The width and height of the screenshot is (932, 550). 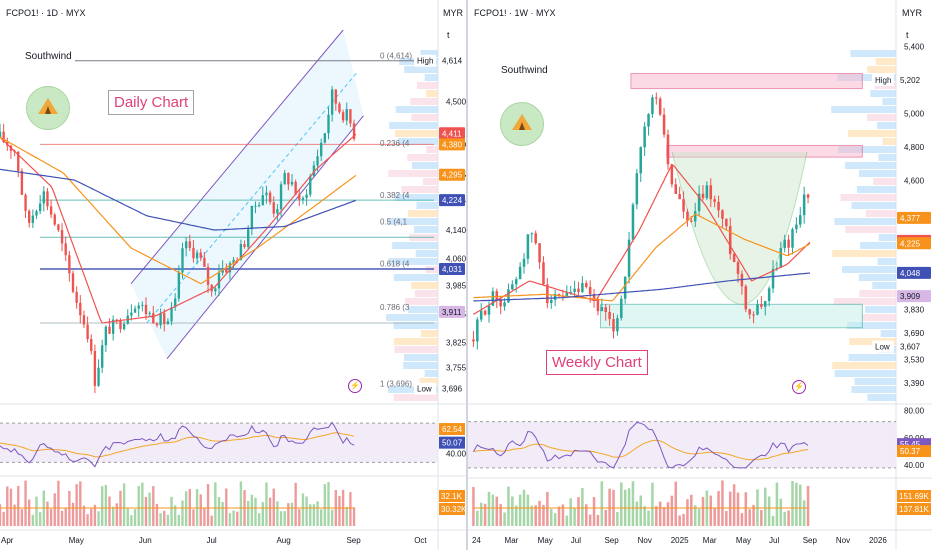 What do you see at coordinates (395, 195) in the screenshot?
I see `fib-level-label: 0.382 (4` at bounding box center [395, 195].